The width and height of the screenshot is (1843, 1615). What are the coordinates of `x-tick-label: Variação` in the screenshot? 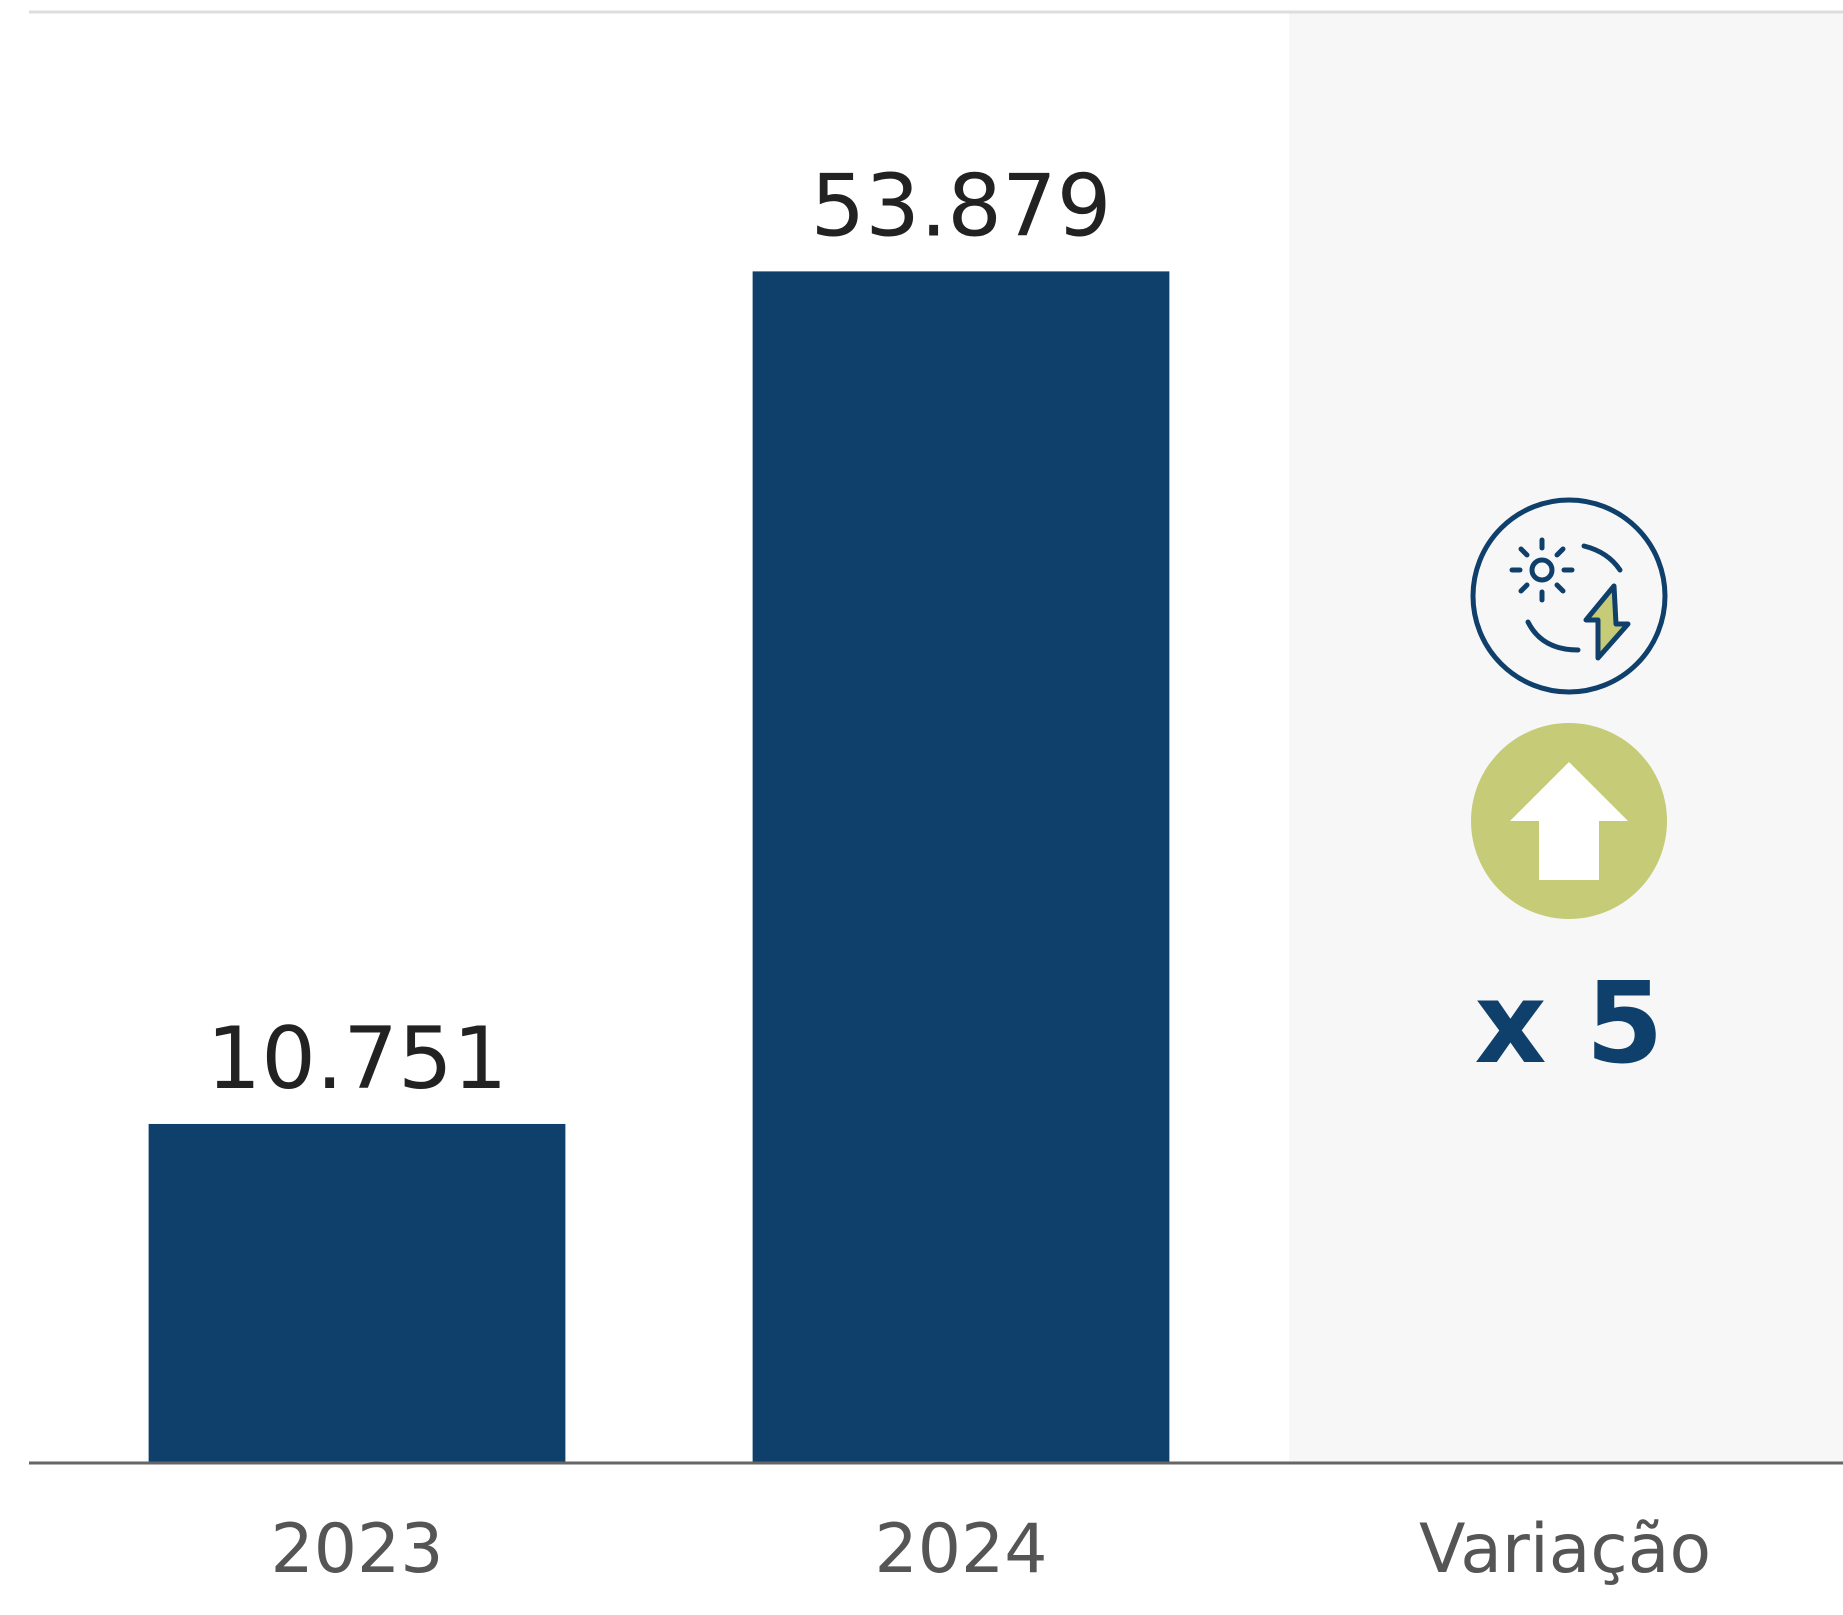 It's located at (1565, 1549).